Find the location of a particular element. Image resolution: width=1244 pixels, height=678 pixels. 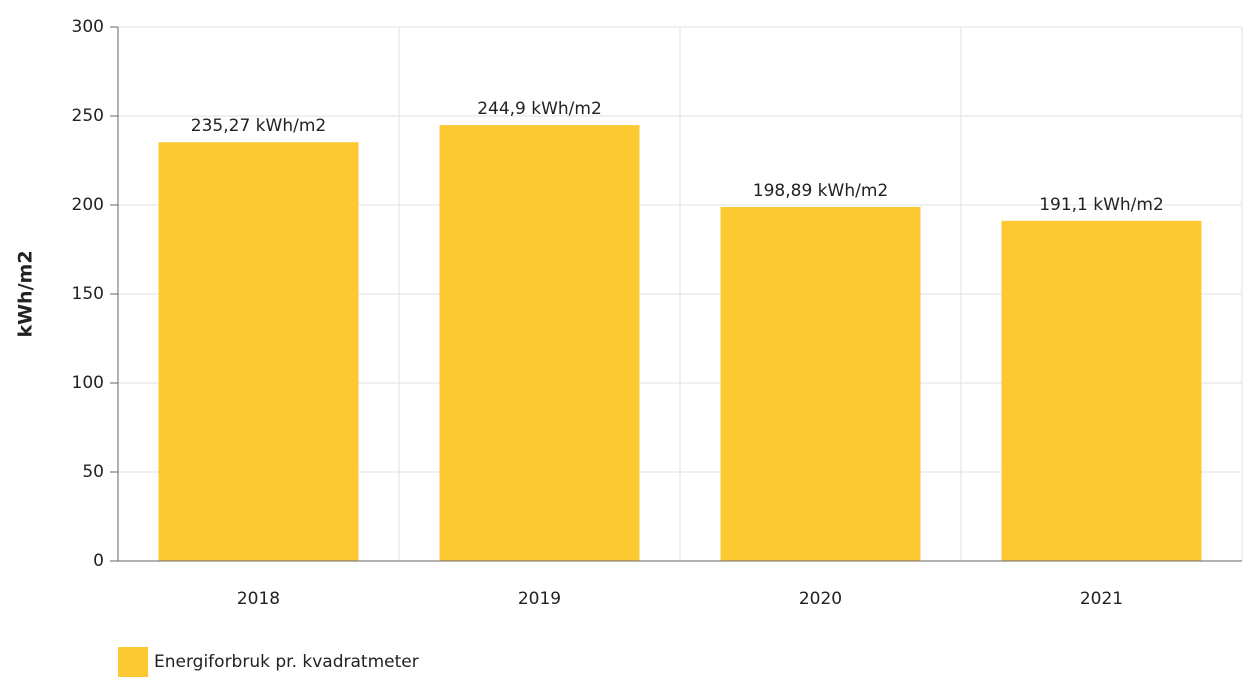

data-label: 235,27 kWh/m2 is located at coordinates (258, 126).